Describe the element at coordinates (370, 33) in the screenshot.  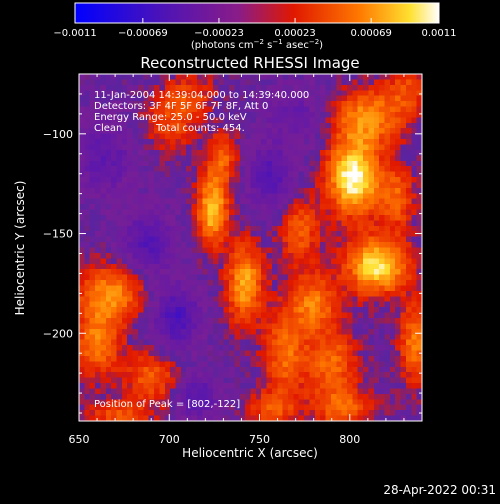
I see `colorbar-tick-label: 0.00069` at that location.